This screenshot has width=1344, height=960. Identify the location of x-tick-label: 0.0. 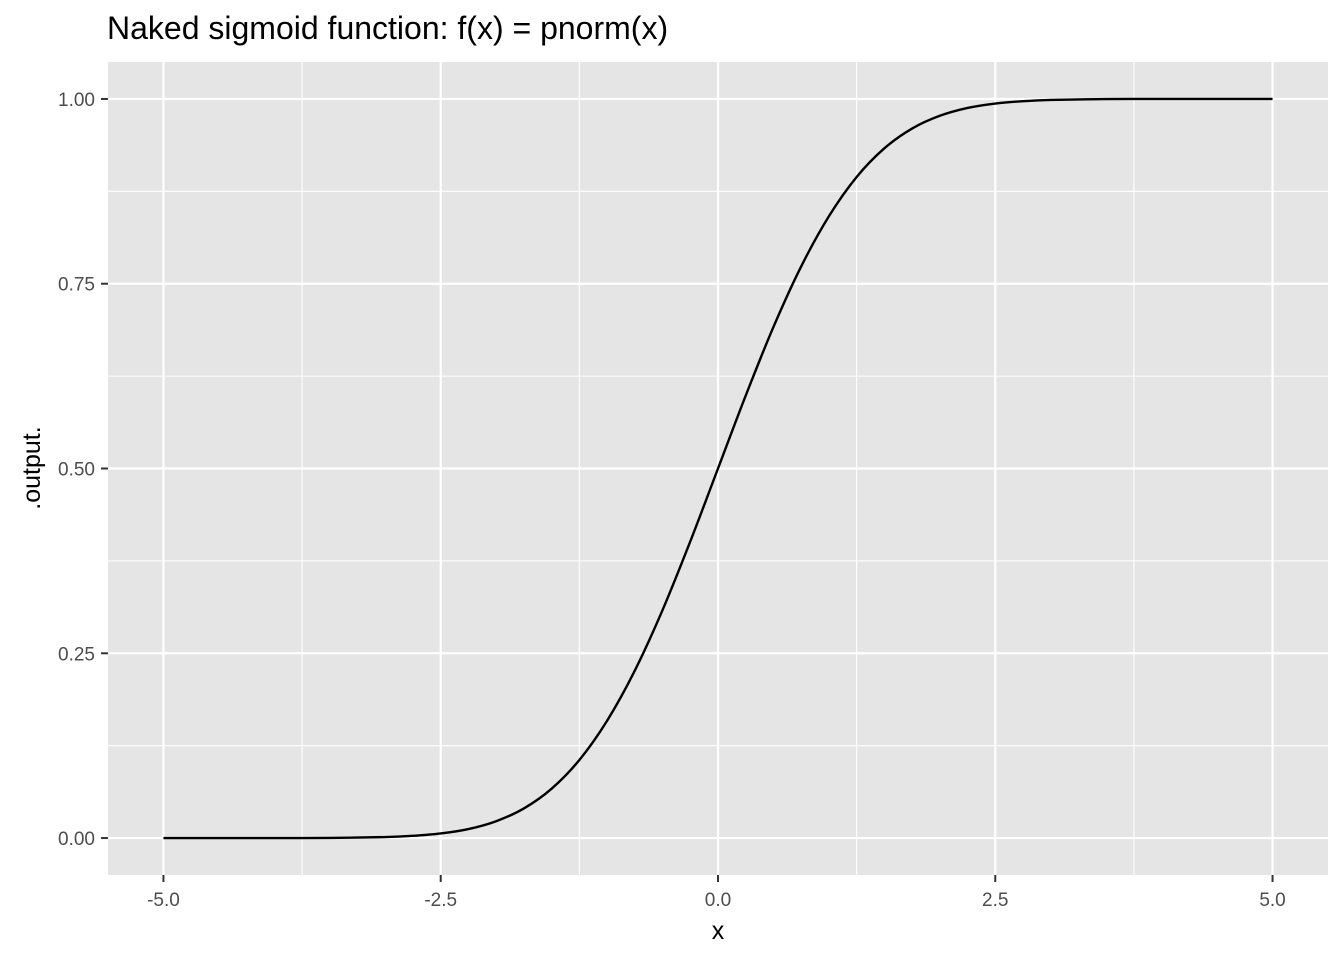
(718, 900).